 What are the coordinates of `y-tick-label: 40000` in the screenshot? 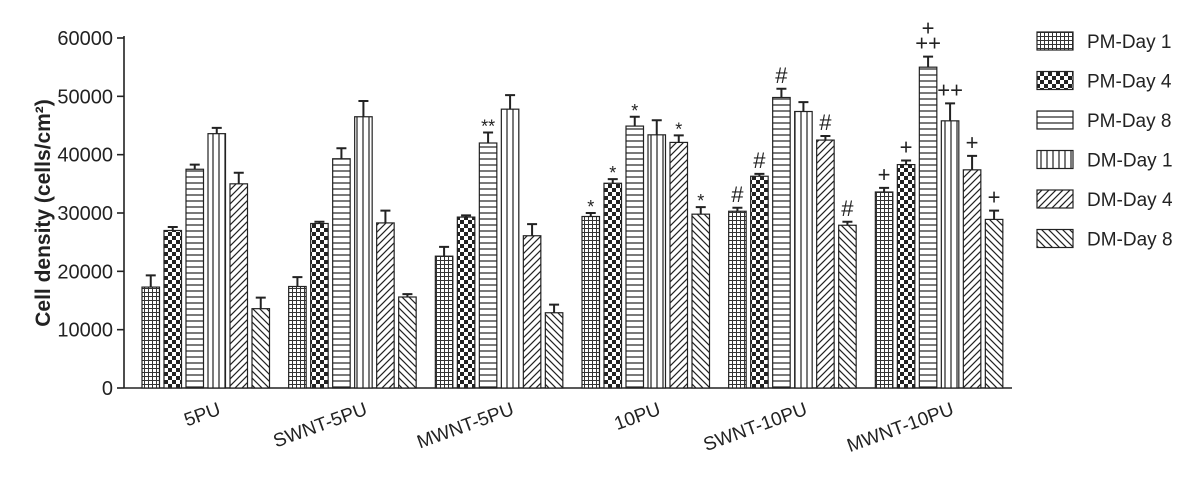 It's located at (85, 156).